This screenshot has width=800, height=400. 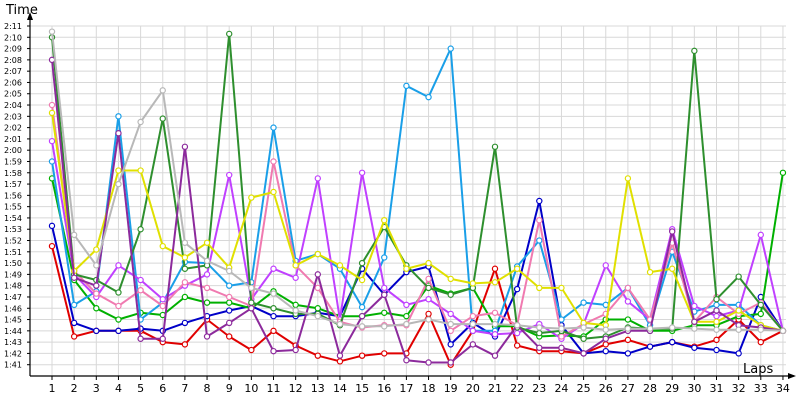 What do you see at coordinates (539, 388) in the screenshot?
I see `x-tick-label: 23` at bounding box center [539, 388].